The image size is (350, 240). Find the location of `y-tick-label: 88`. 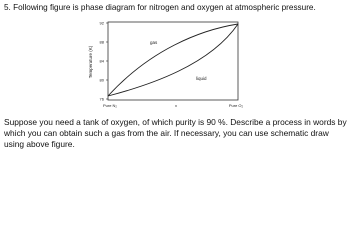

y-tick-label: 88 is located at coordinates (102, 42).